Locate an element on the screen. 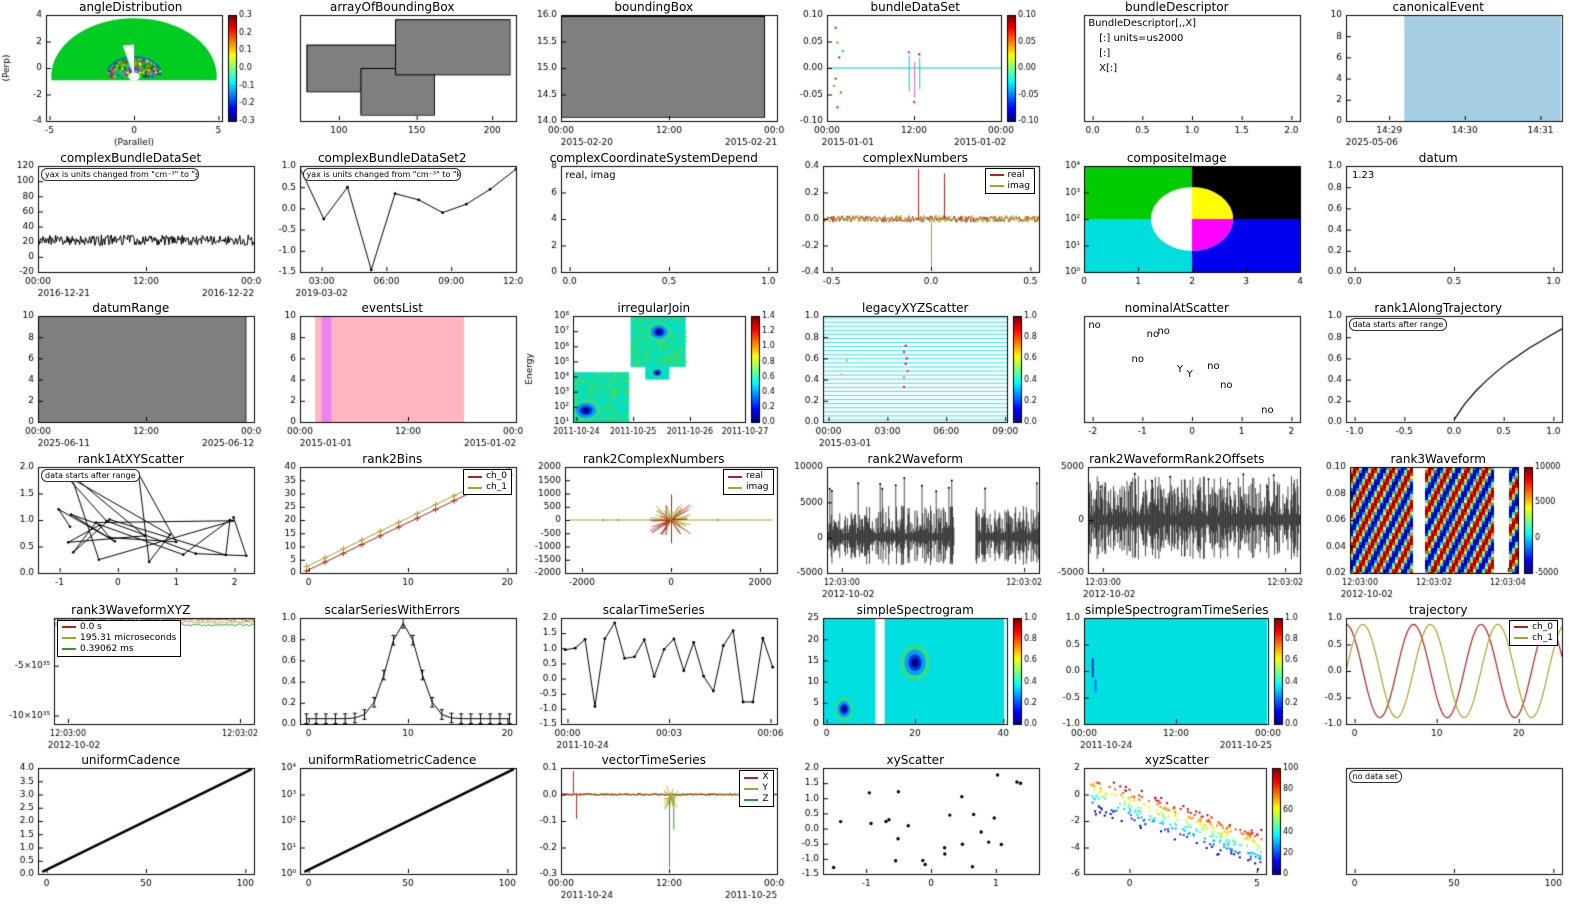 The image size is (1569, 904). subplot-legacyXYZScatter: legacyXYZScatter is located at coordinates (915, 377).